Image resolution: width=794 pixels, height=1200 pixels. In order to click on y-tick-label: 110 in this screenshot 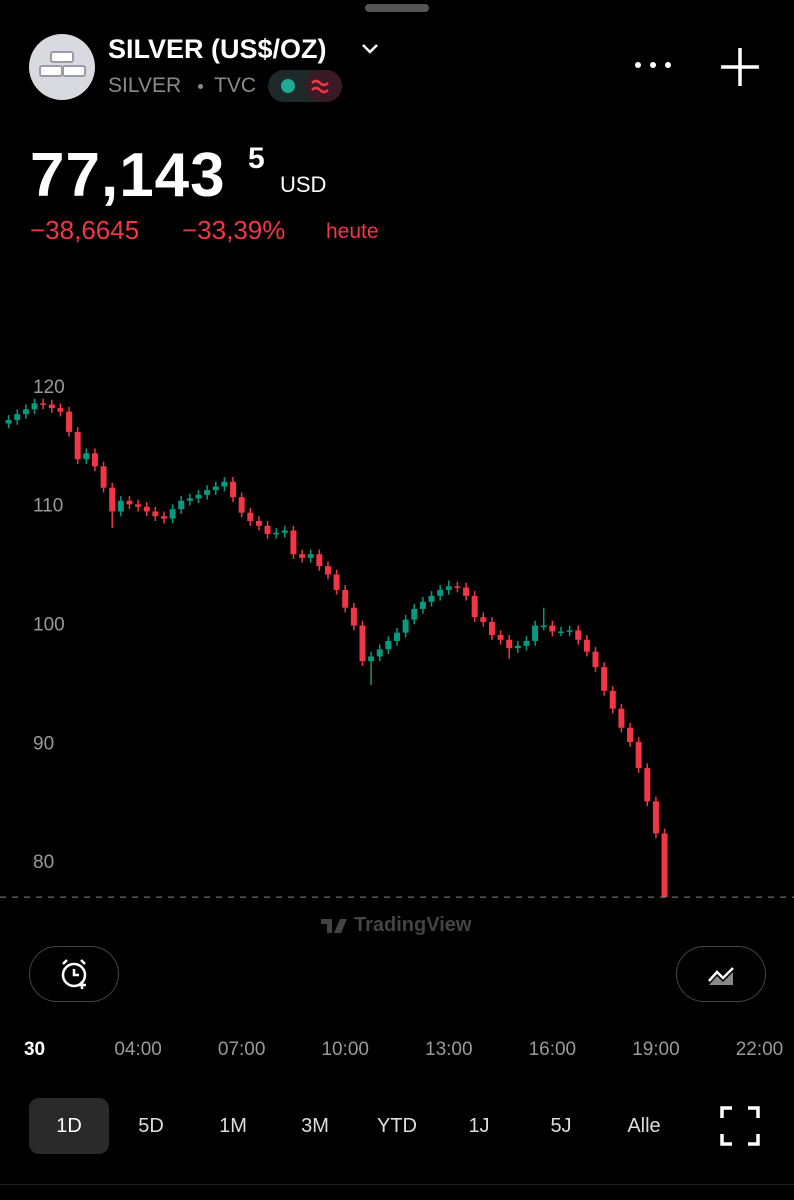, I will do `click(48, 506)`.